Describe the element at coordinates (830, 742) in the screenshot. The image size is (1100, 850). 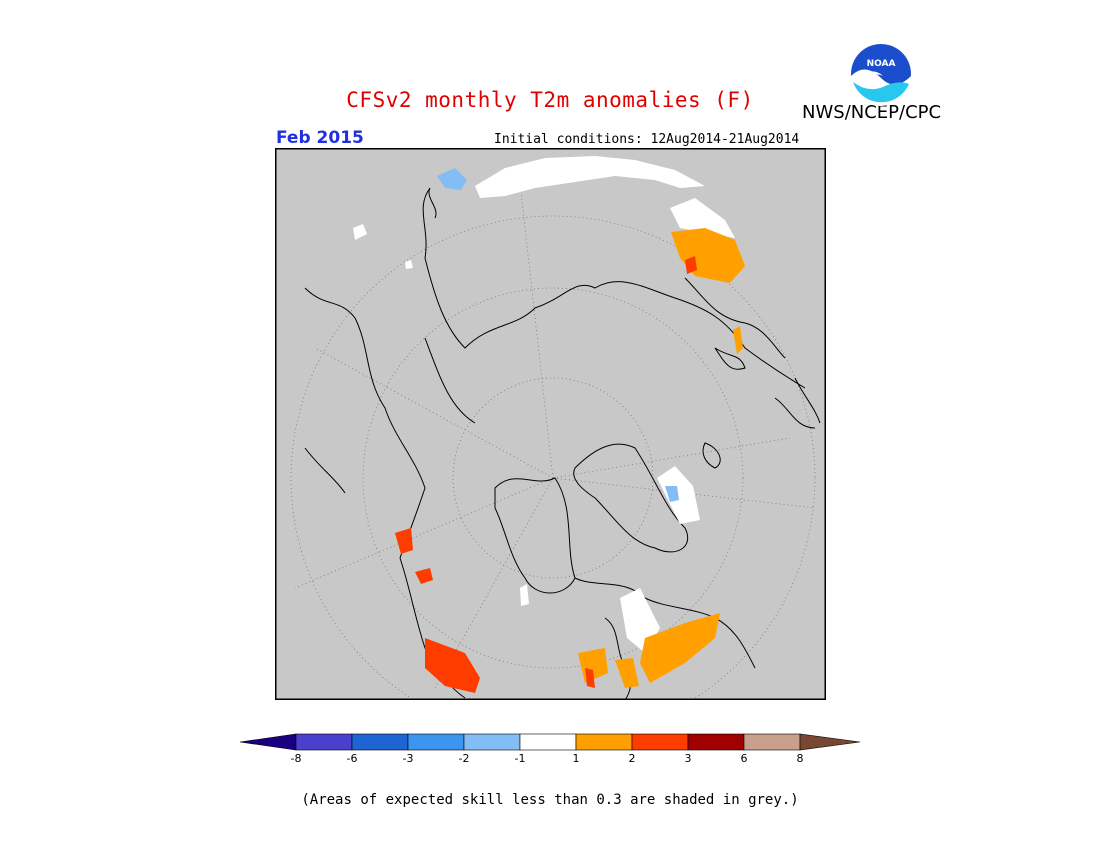
I see `legend-arrow-high` at that location.